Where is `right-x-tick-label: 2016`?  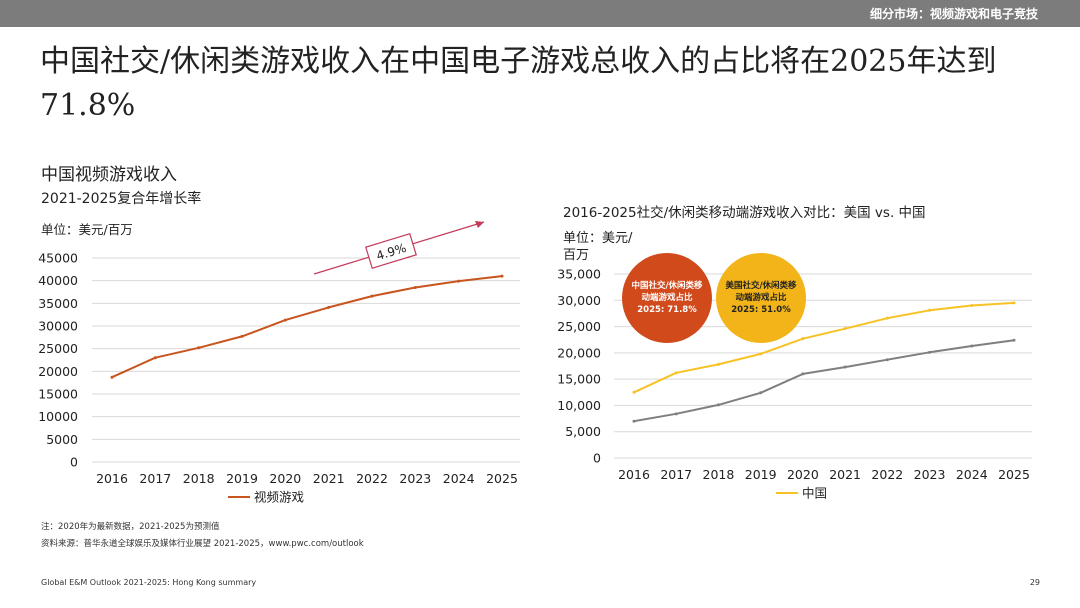 right-x-tick-label: 2016 is located at coordinates (634, 474).